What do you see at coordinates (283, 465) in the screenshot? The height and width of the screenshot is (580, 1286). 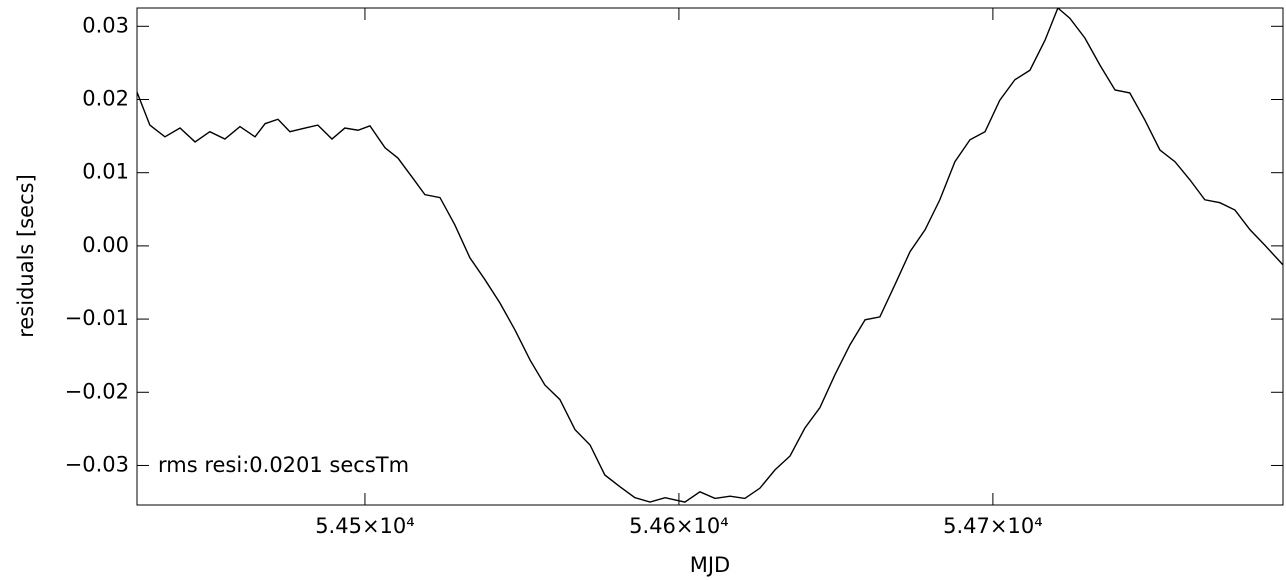 I see `annotation: rms resi:0.0201 secsTm` at bounding box center [283, 465].